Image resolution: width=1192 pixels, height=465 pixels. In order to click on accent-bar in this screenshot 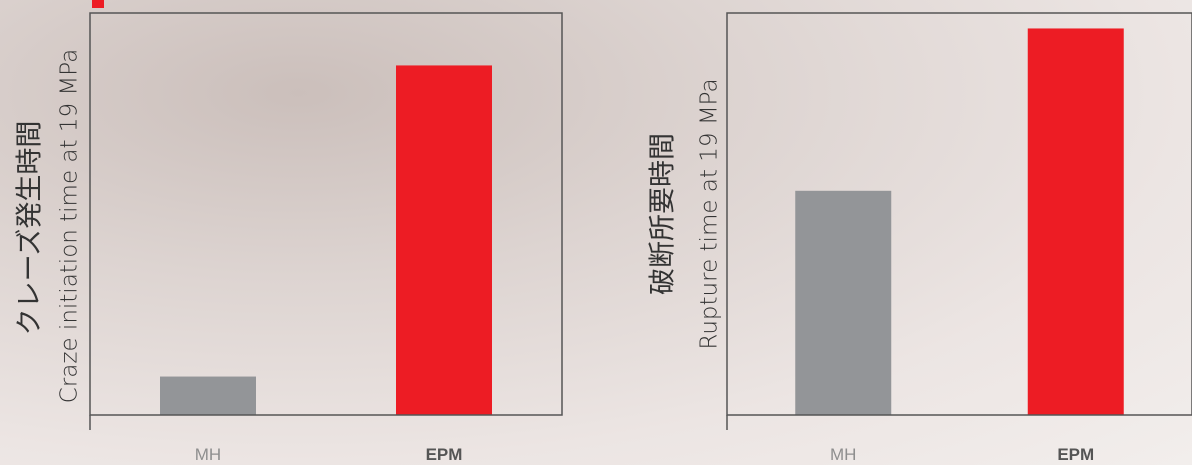, I will do `click(98, 4)`.